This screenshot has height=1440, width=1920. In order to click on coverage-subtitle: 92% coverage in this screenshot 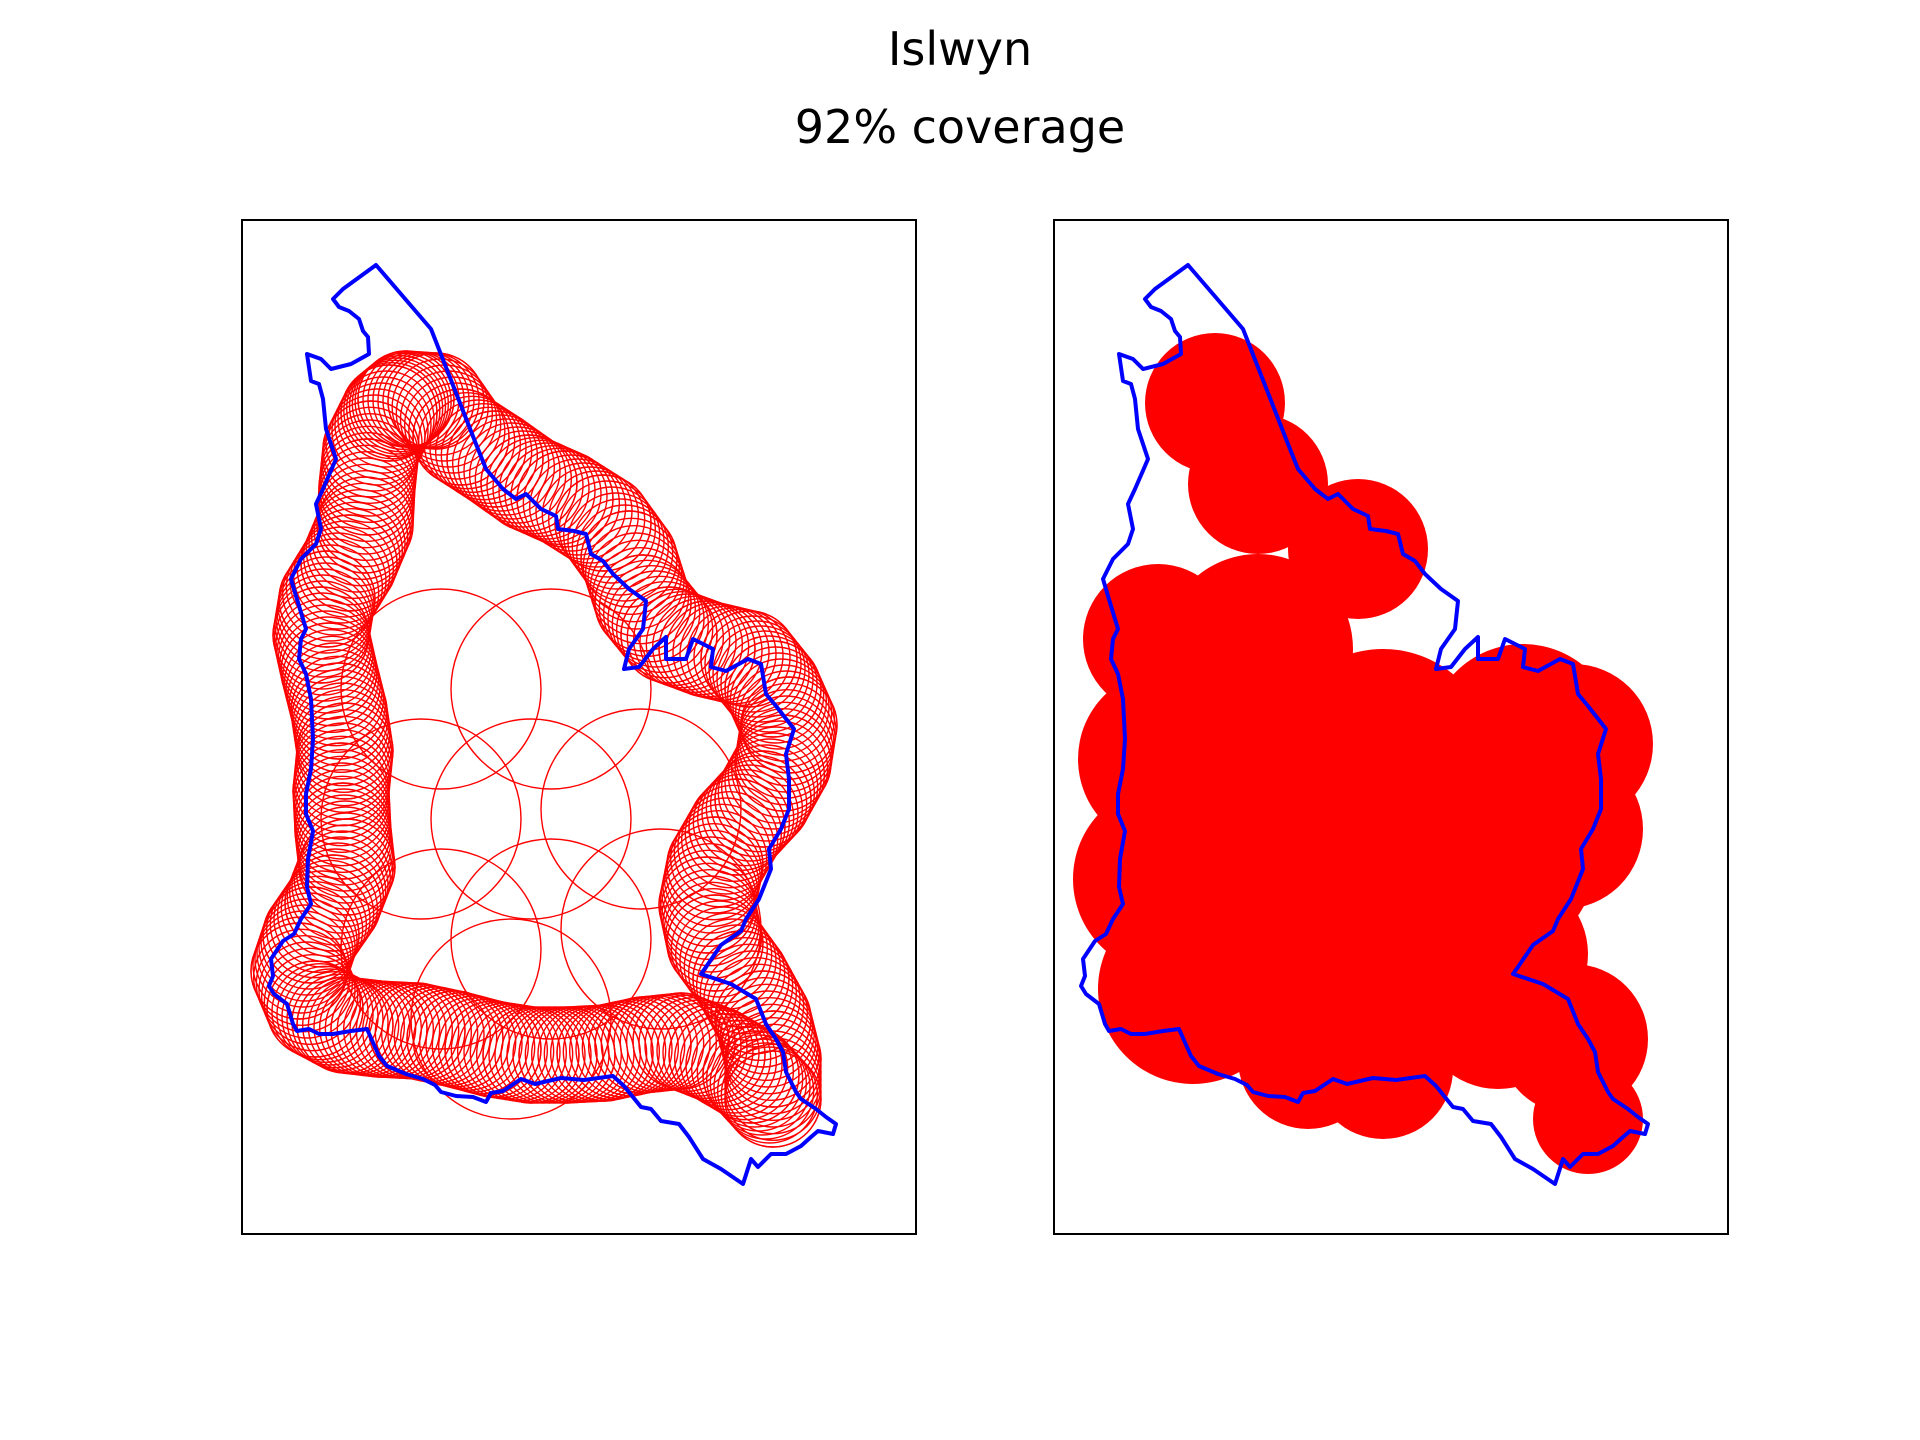, I will do `click(960, 127)`.